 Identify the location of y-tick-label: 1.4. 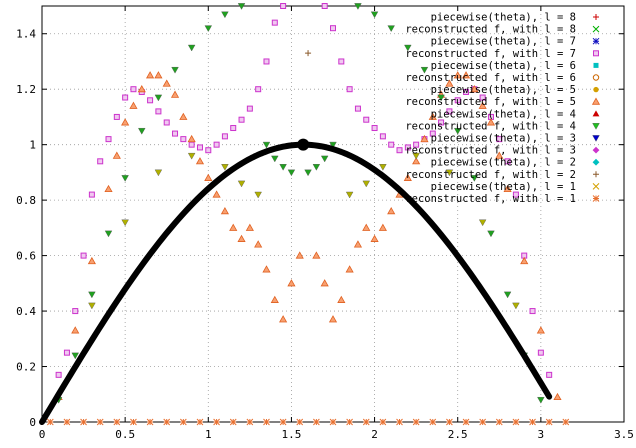
(26, 34).